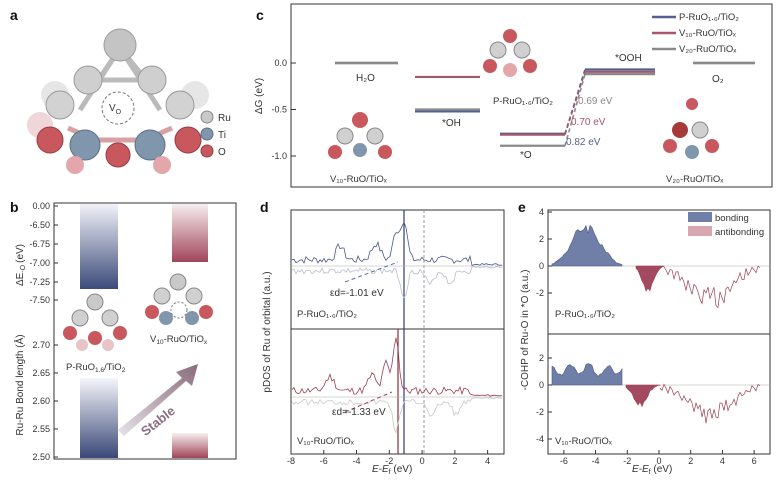 The width and height of the screenshot is (779, 481). Describe the element at coordinates (709, 17) in the screenshot. I see `legend-label-p: P-RuO₁.₆/TiO₂` at that location.